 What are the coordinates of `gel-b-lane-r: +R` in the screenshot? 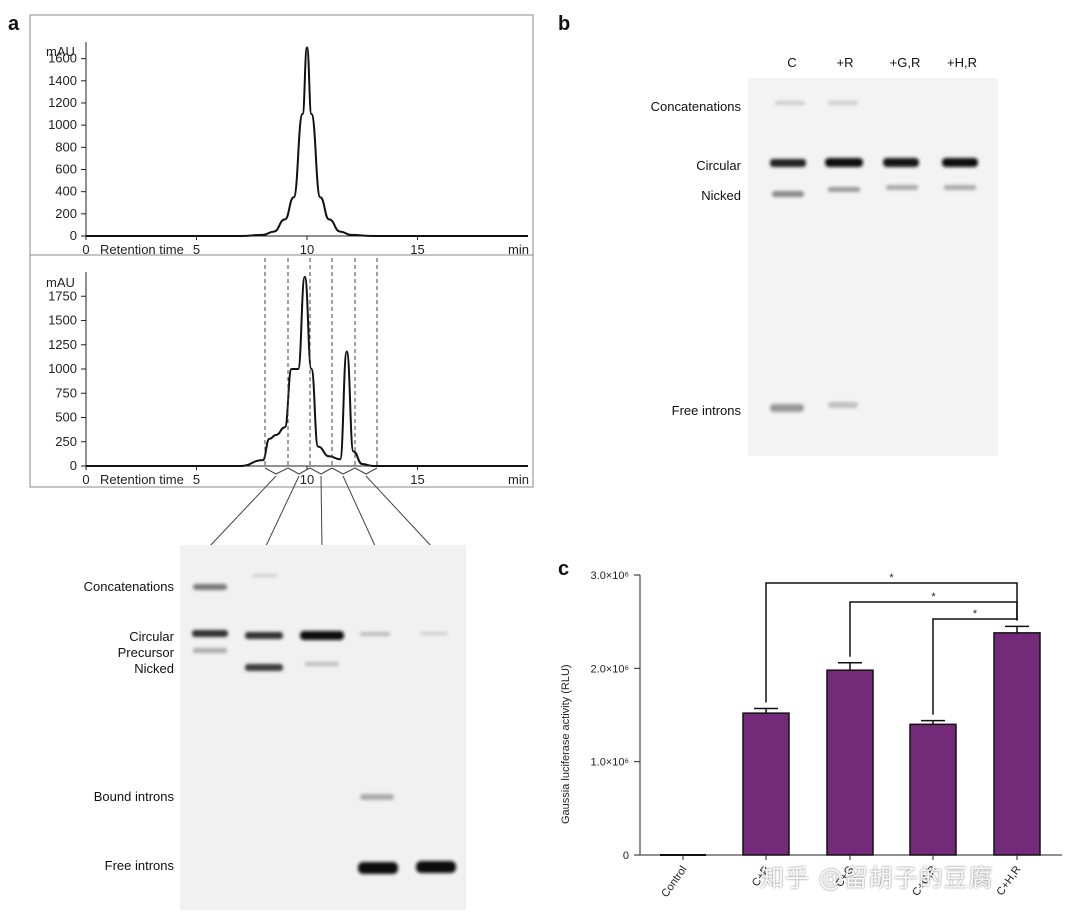 It's located at (845, 62).